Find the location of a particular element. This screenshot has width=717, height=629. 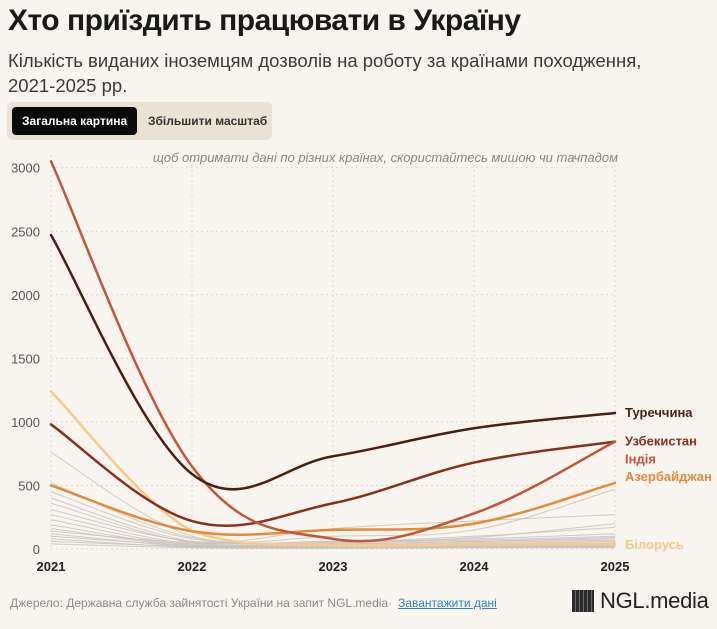

view-toggle: Загальна картина Збільшити масштаб is located at coordinates (139, 121).